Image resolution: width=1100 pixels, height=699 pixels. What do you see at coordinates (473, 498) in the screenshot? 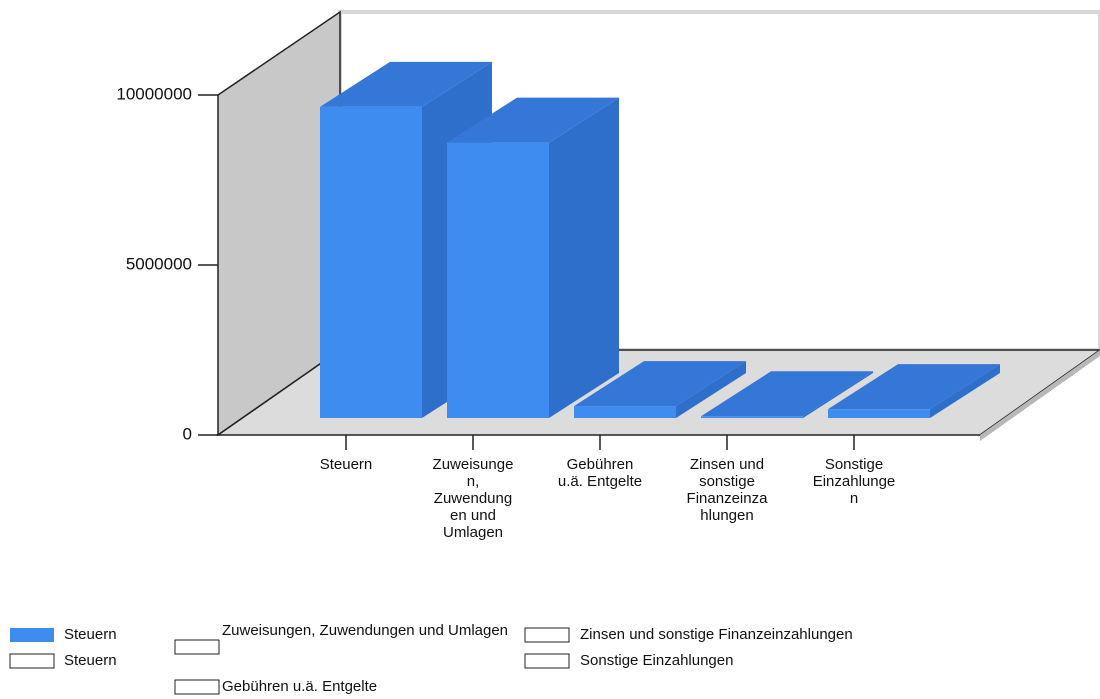
I see `x-tick-label: Zuweisungen, Zuwendungen und Umlagen` at bounding box center [473, 498].